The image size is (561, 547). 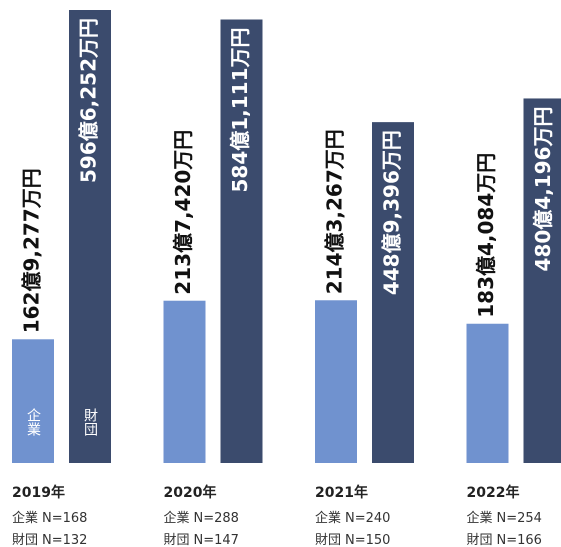 I want to click on value-label: 183億4,084万円, so click(x=486, y=235).